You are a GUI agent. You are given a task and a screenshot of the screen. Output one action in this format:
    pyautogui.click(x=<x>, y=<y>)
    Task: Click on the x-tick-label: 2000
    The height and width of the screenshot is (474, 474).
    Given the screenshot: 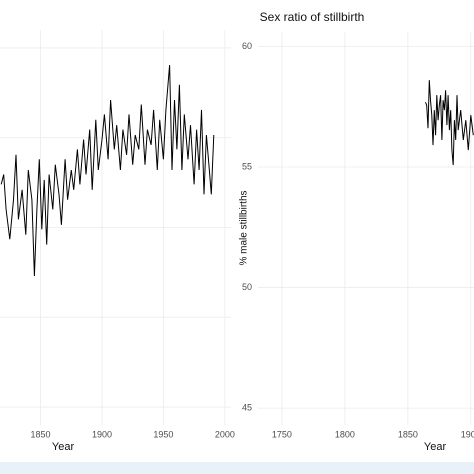 What is the action you would take?
    pyautogui.click(x=225, y=434)
    